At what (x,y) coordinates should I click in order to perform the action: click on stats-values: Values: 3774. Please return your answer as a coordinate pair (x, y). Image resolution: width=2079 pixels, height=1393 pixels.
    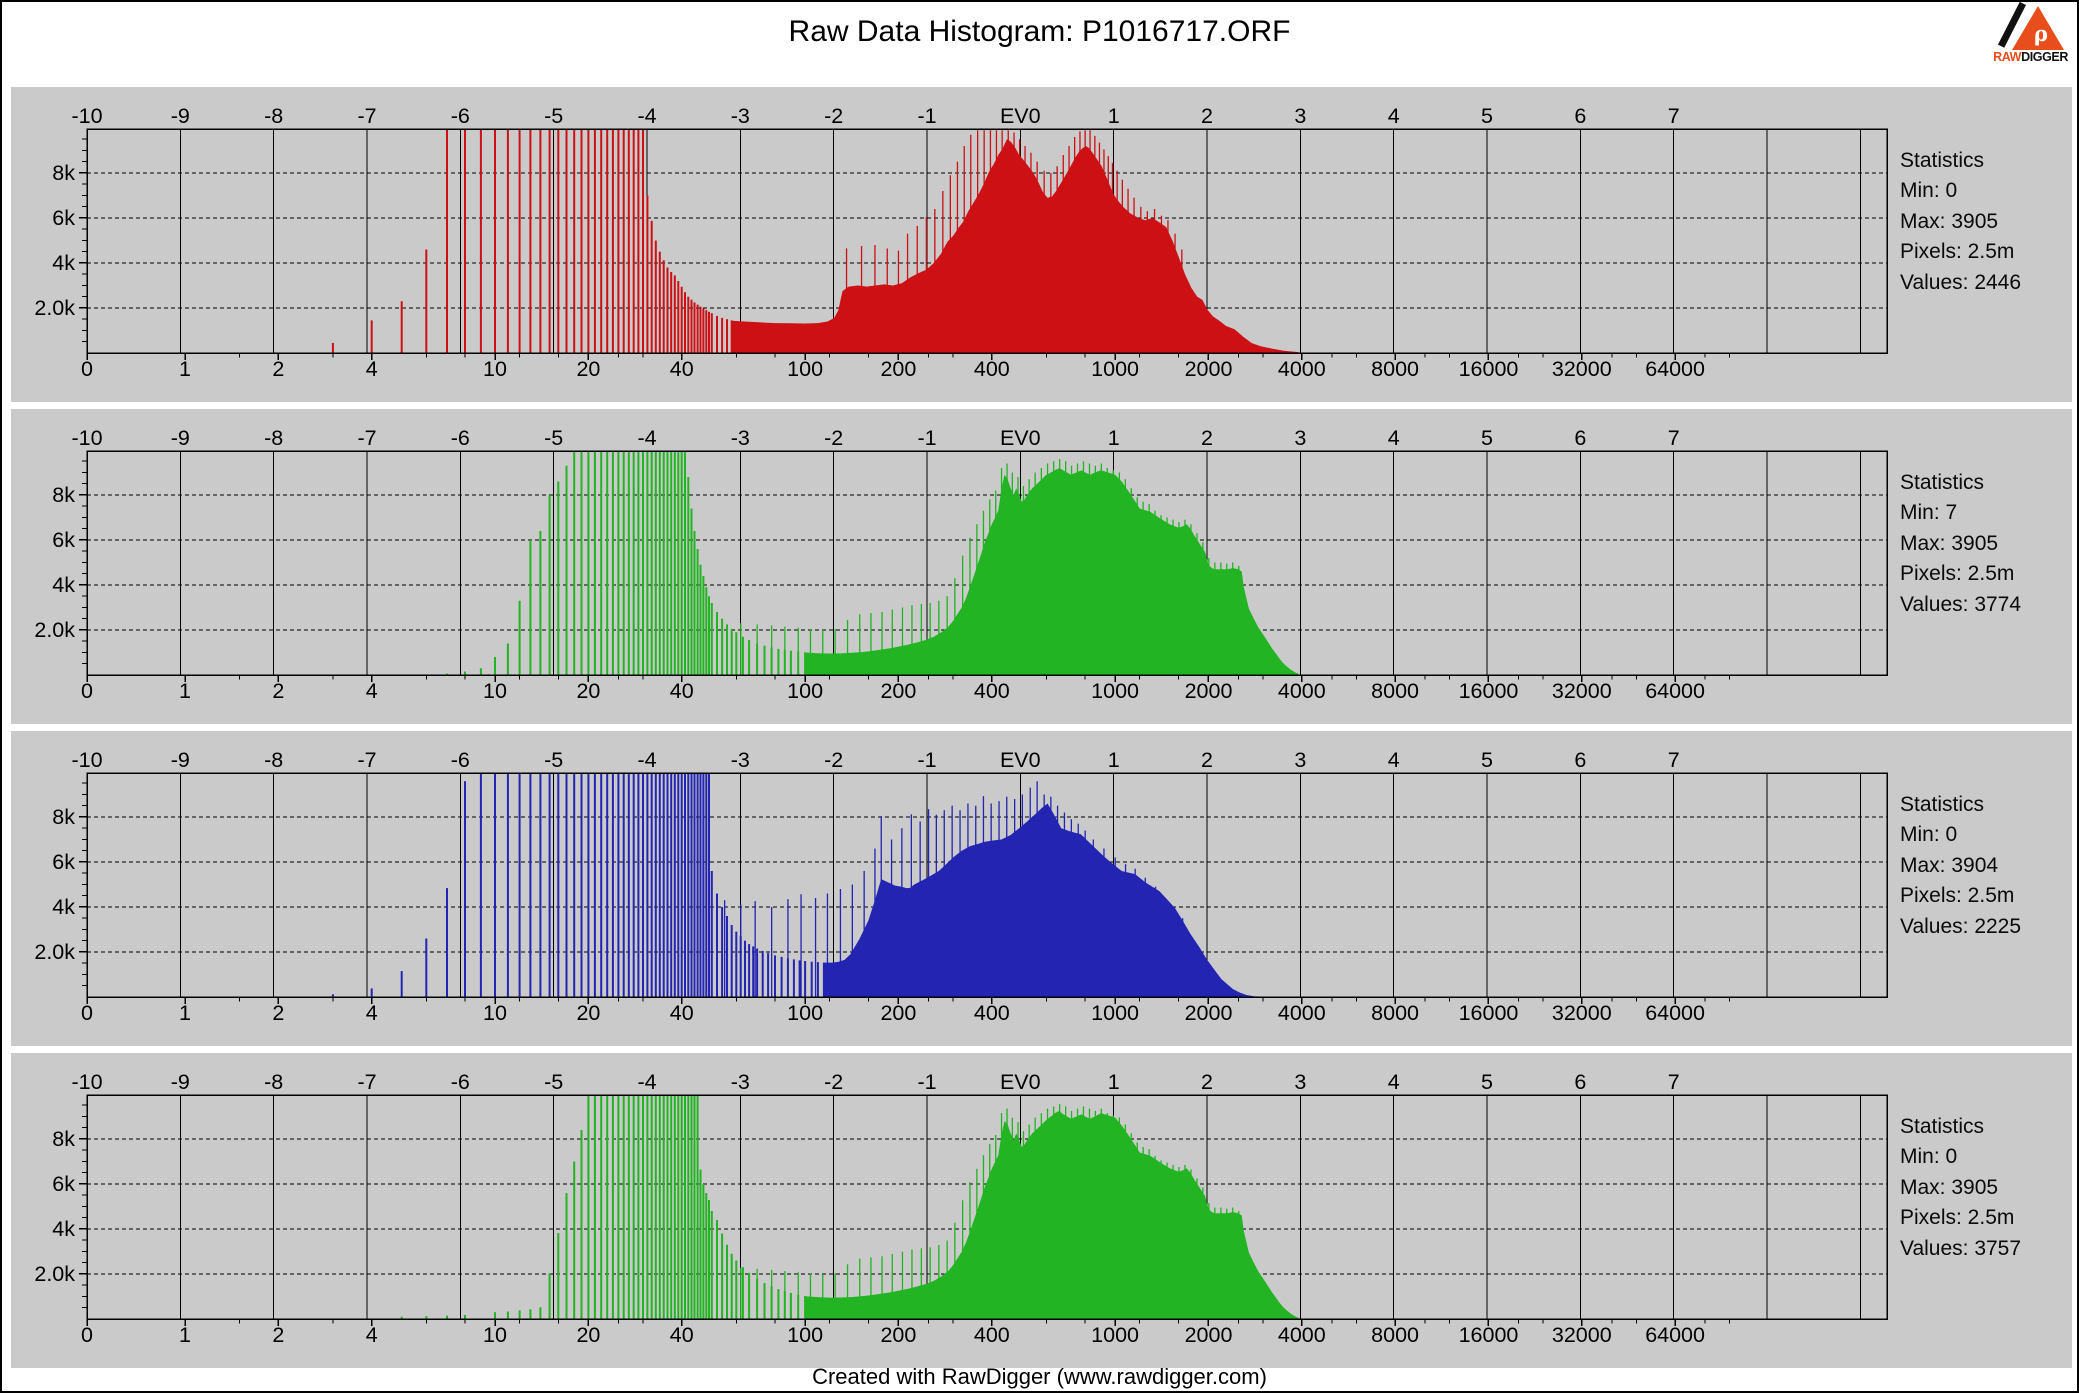
    Looking at the image, I should click on (1961, 604).